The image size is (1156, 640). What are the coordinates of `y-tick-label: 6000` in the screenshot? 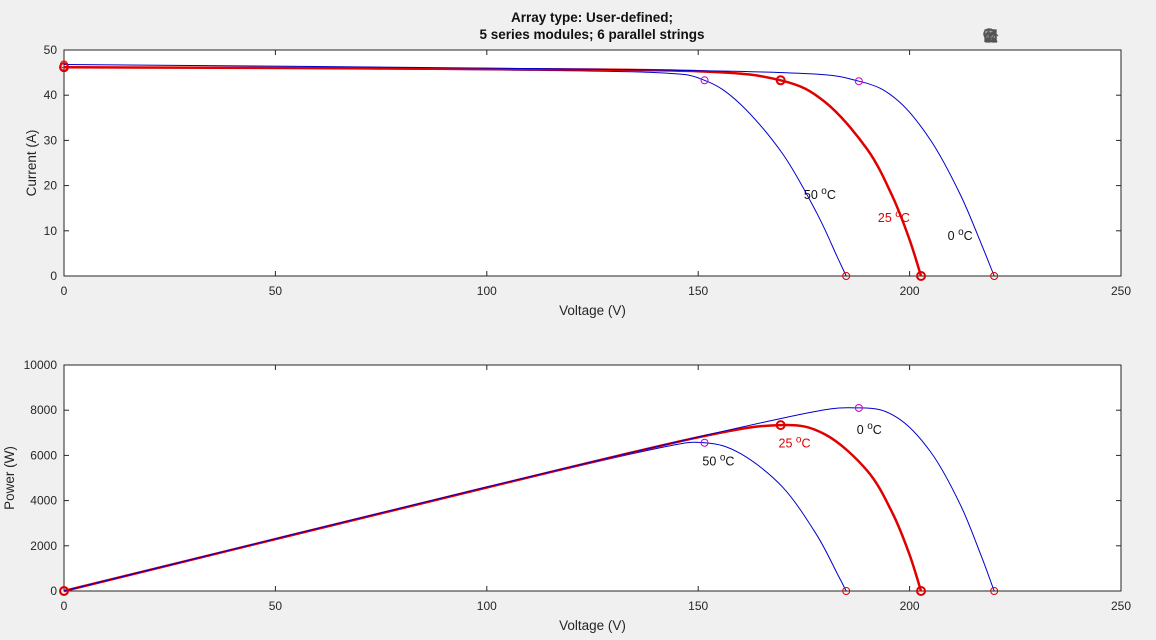 It's located at (43, 455).